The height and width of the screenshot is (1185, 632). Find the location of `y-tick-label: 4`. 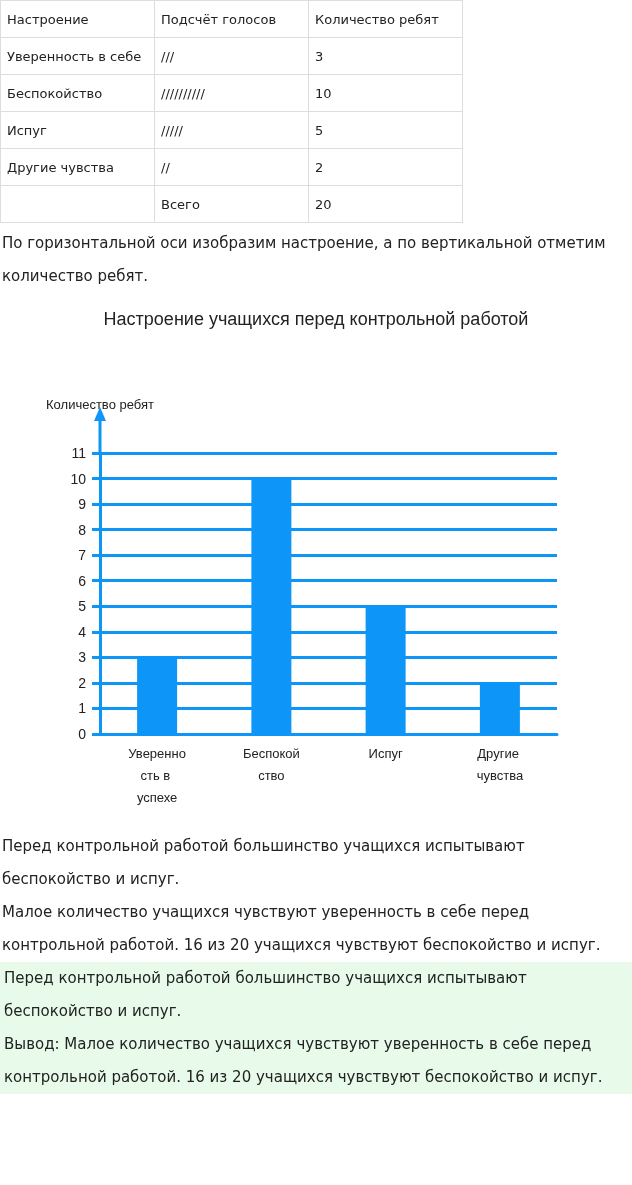

y-tick-label: 4 is located at coordinates (82, 631).